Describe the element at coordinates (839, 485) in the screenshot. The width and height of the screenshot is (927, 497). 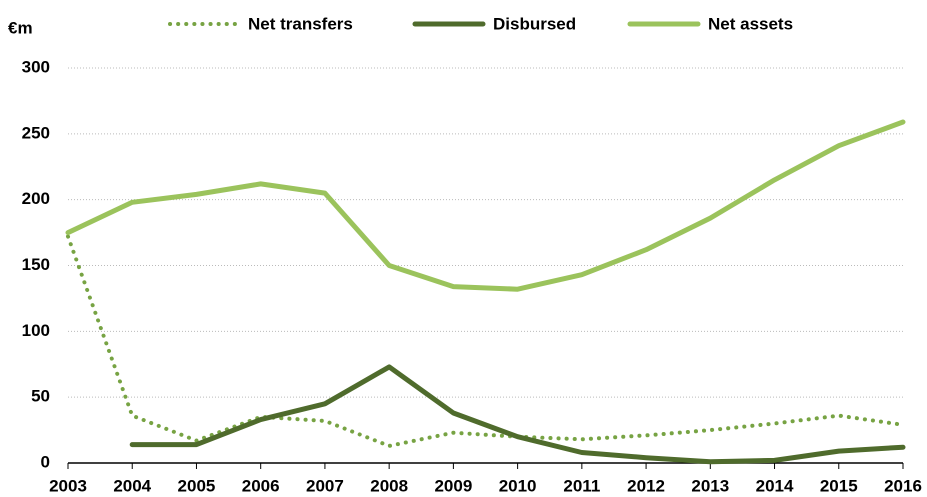
I see `x-tick-label: 2015` at that location.